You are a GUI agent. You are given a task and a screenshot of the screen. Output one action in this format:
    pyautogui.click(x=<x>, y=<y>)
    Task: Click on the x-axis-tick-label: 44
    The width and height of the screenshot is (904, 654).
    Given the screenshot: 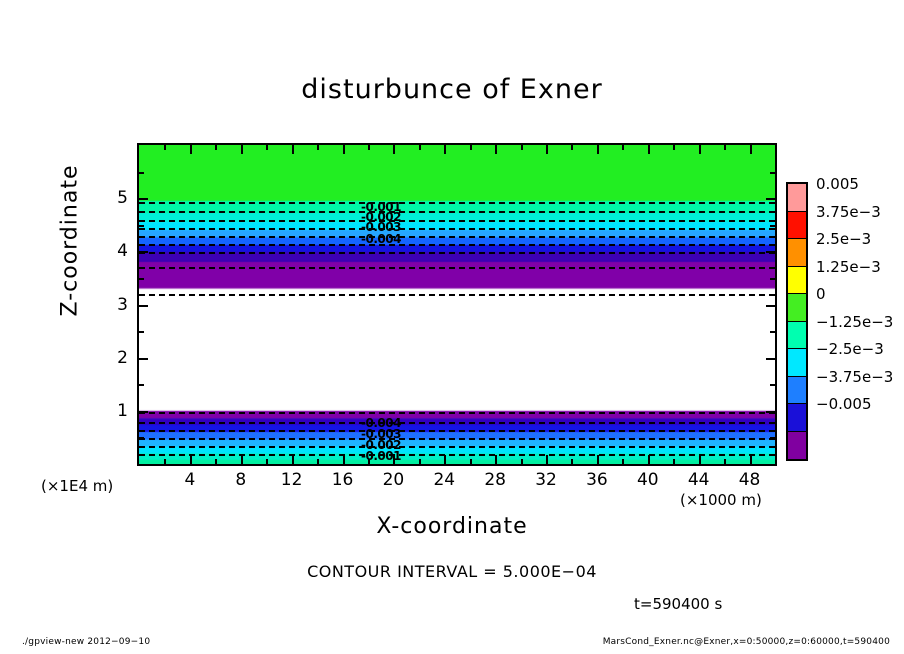 What is the action you would take?
    pyautogui.click(x=698, y=480)
    